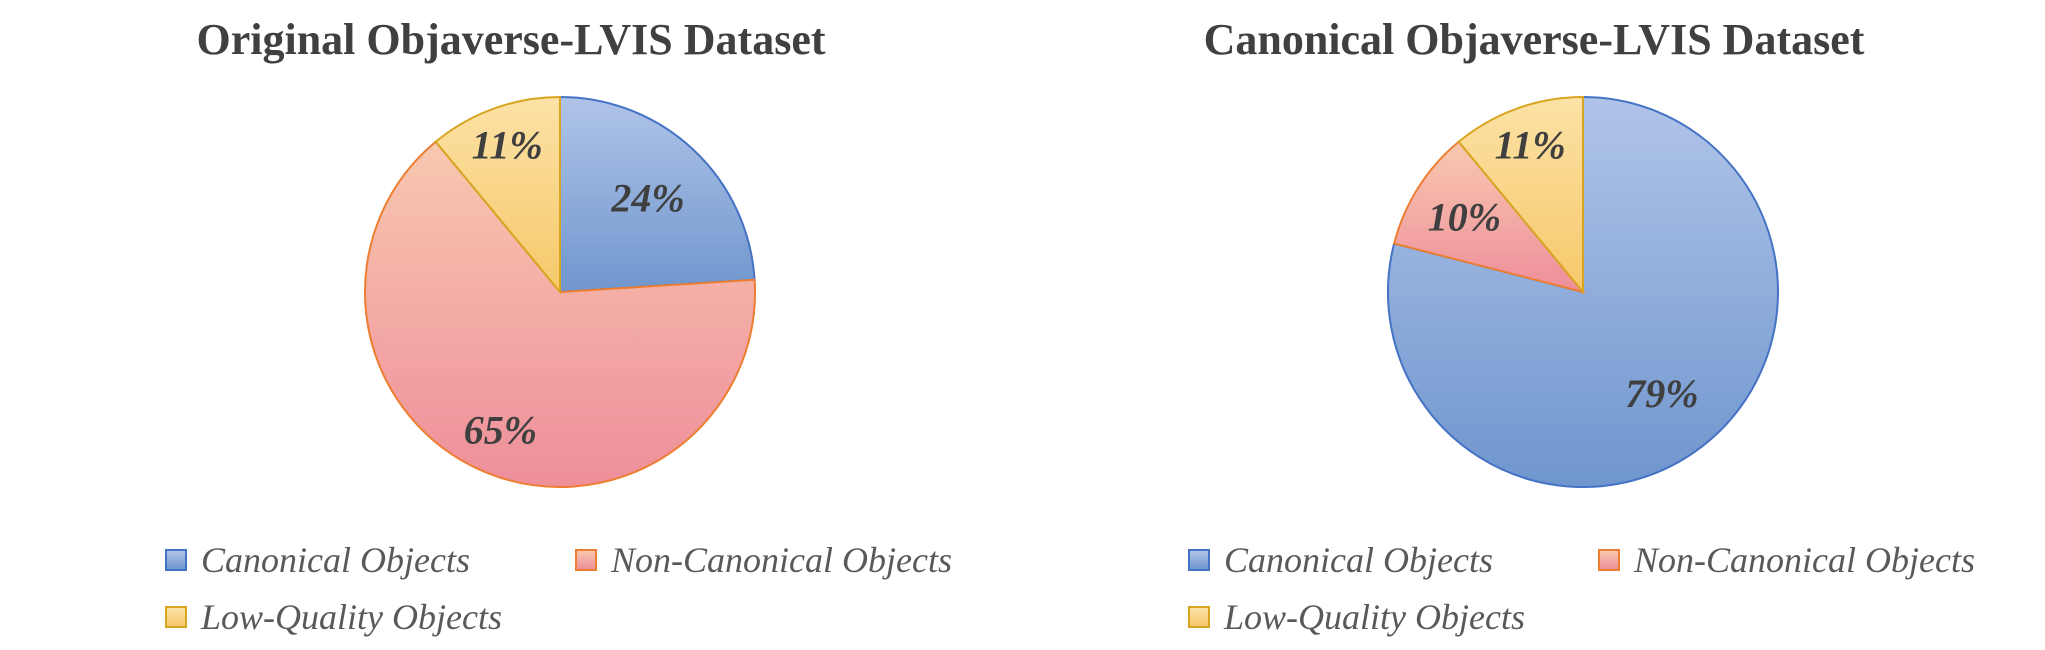  What do you see at coordinates (1464, 216) in the screenshot?
I see `slice-label-non-canonical: 10%` at bounding box center [1464, 216].